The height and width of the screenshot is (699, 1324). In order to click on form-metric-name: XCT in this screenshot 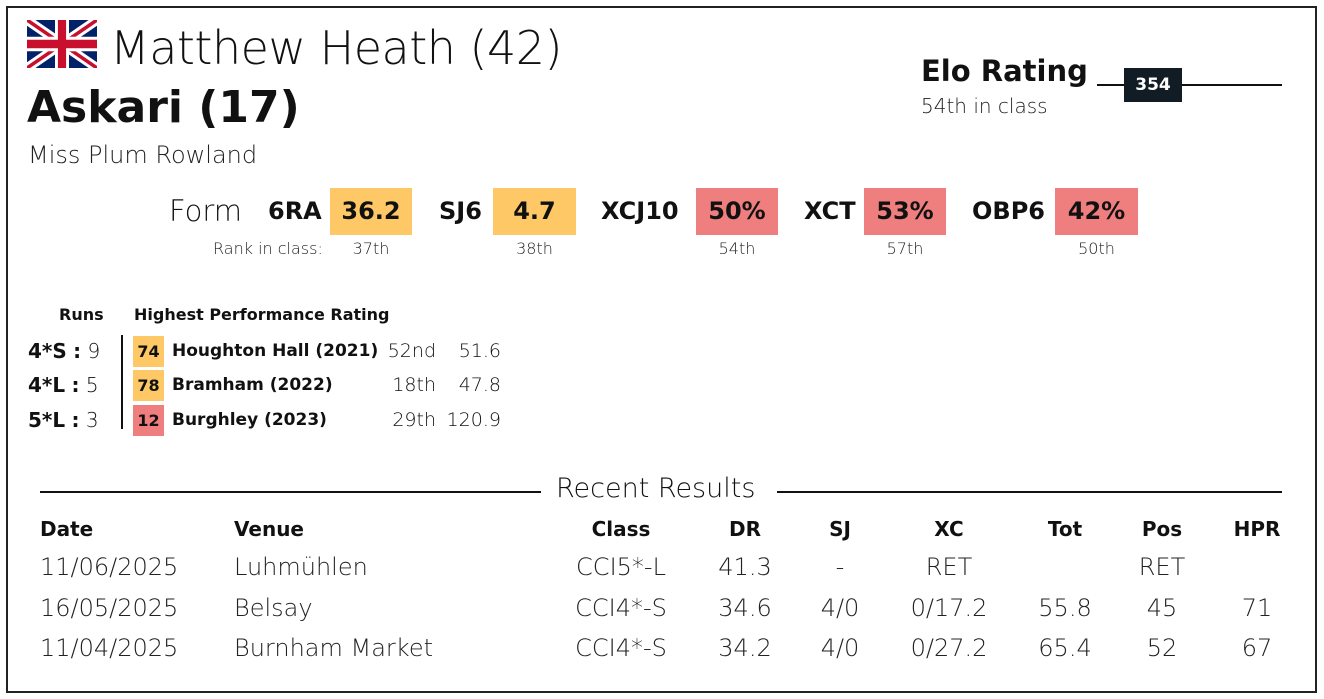, I will do `click(830, 211)`.